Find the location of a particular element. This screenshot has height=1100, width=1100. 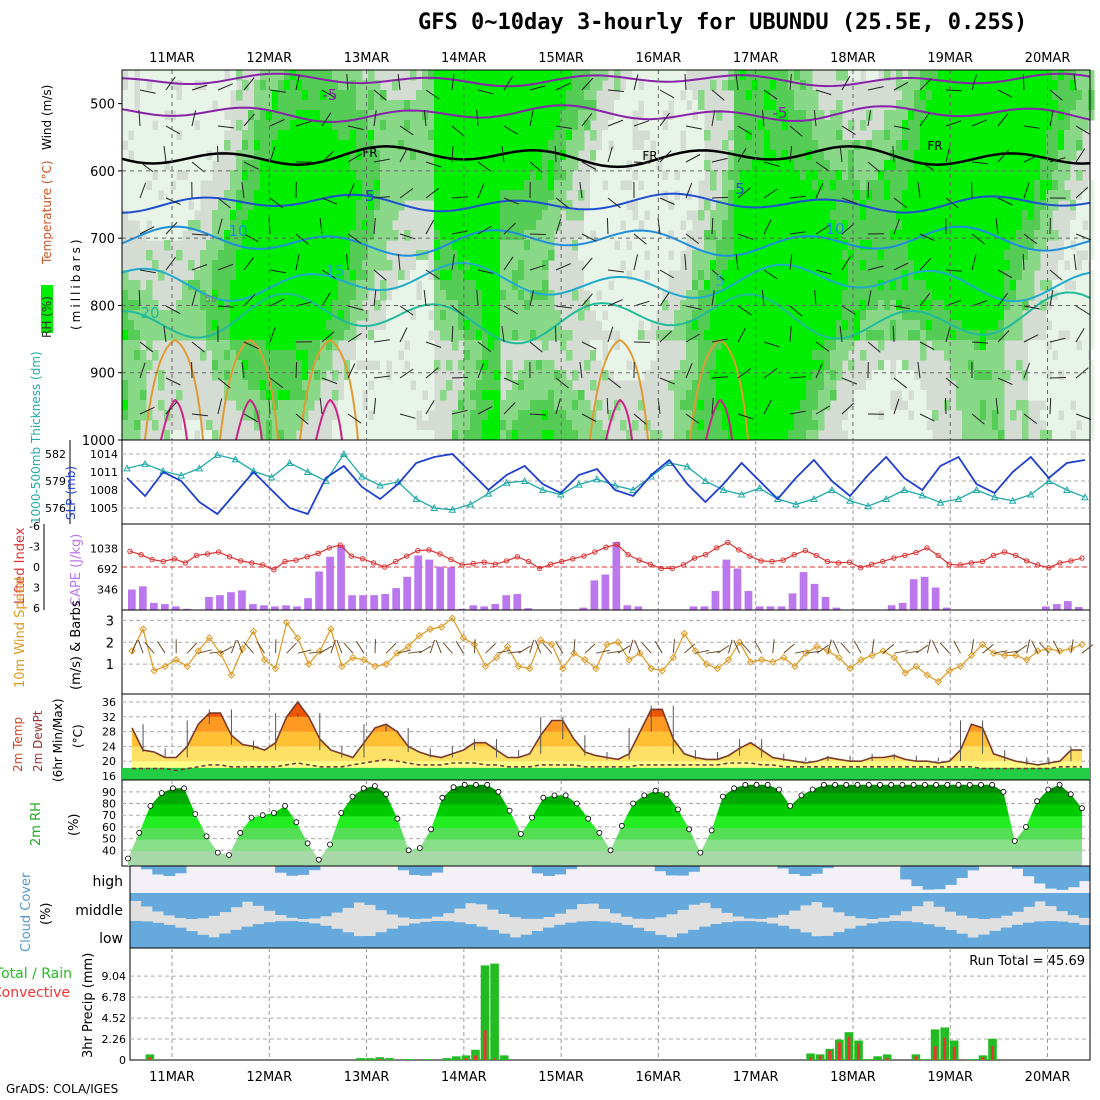

date-label-top: 11MAR is located at coordinates (172, 58).